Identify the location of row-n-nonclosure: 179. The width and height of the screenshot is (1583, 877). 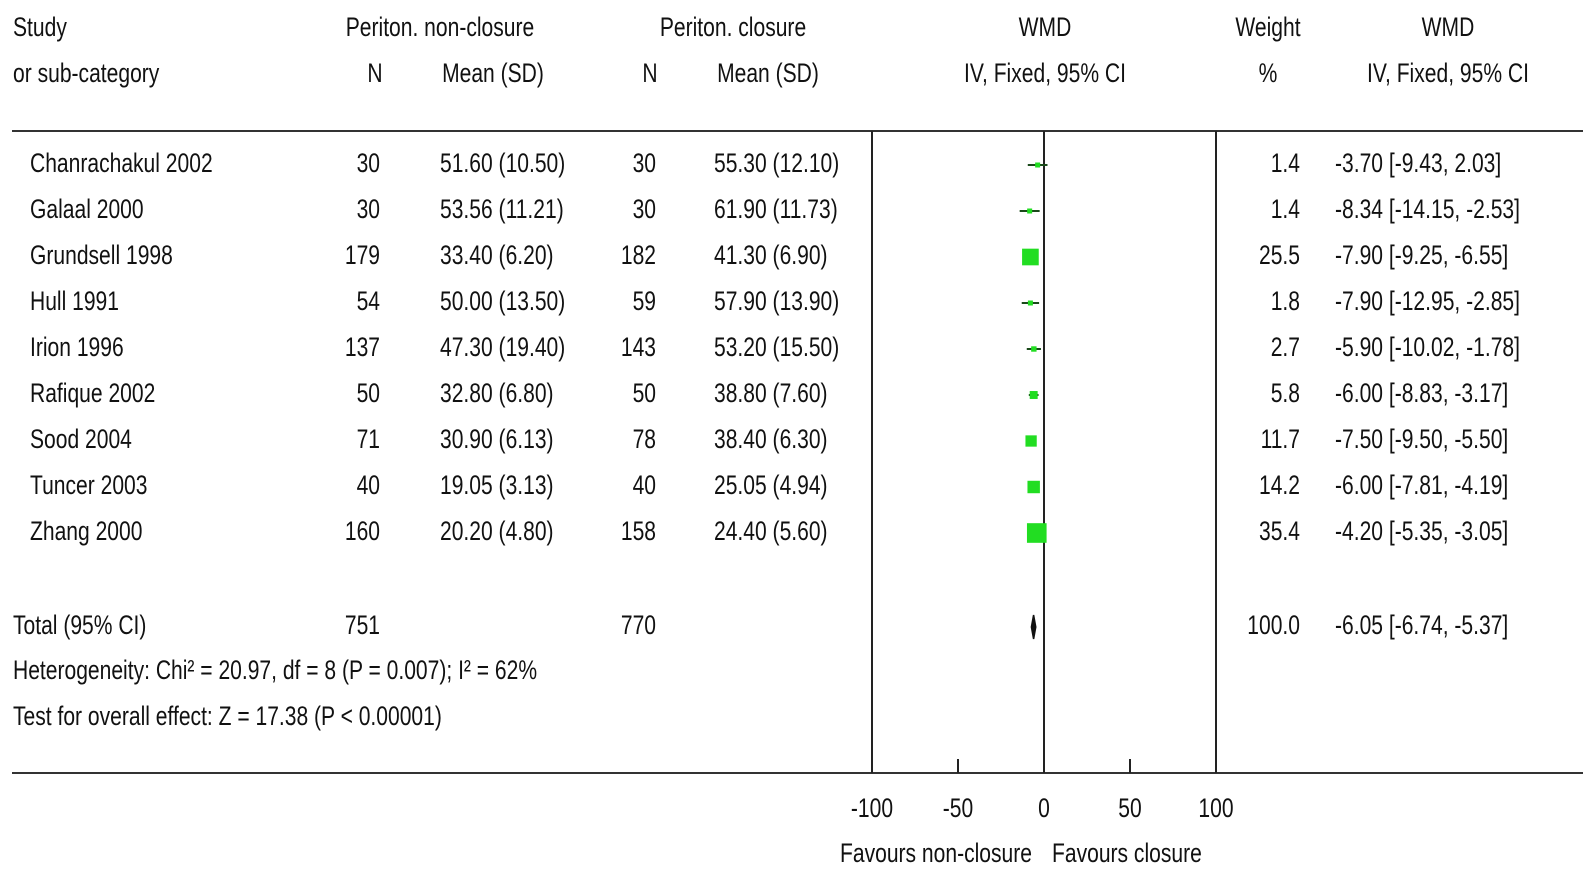
(362, 255).